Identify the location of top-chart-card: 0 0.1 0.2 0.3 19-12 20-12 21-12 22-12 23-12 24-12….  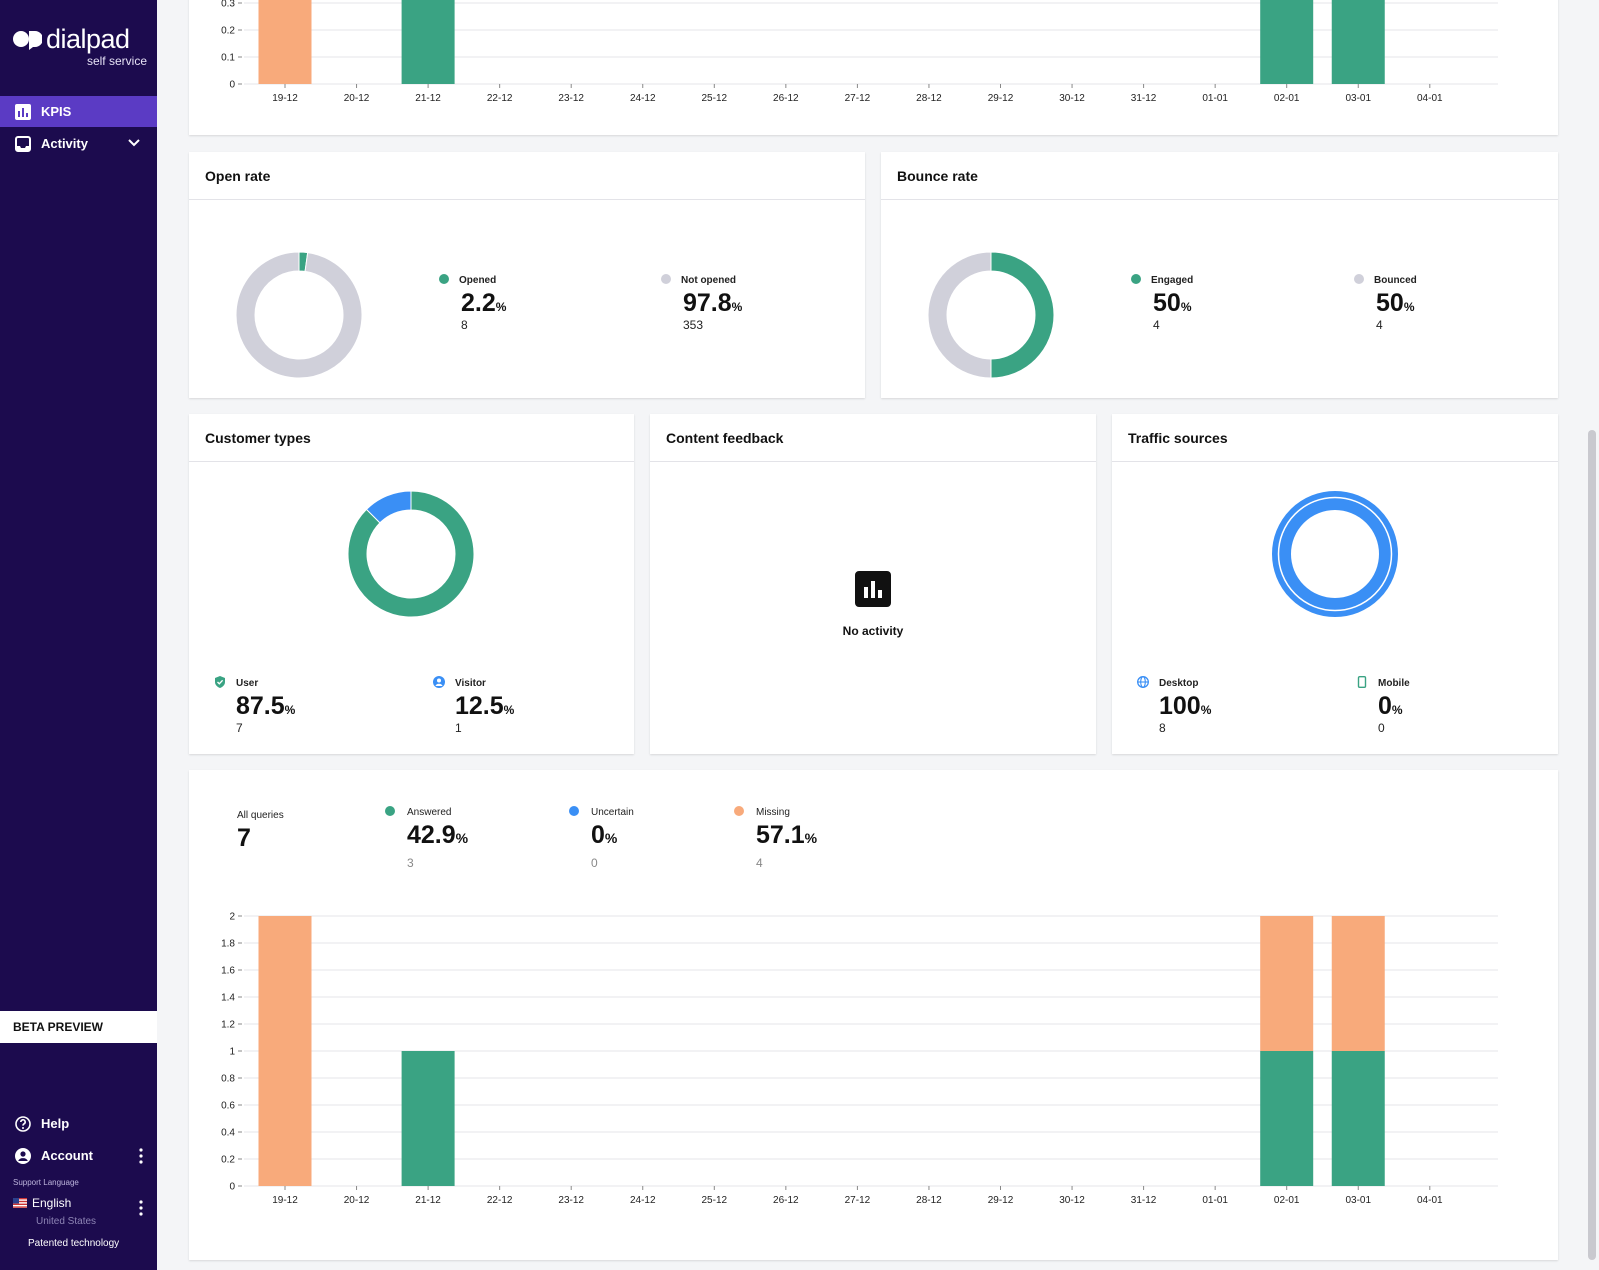
(873, 67).